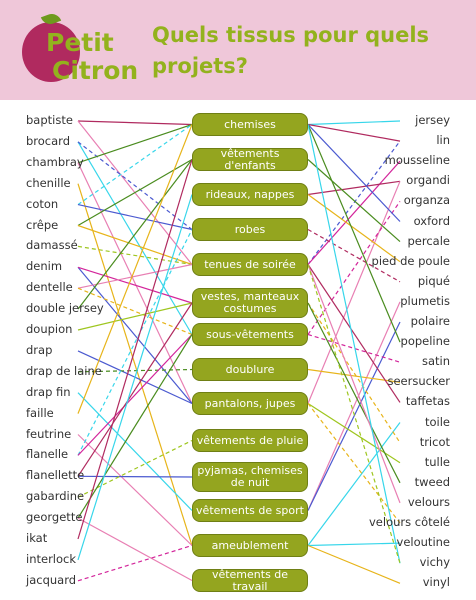  What do you see at coordinates (51, 558) in the screenshot?
I see `fabric-label-interlock: interlock` at bounding box center [51, 558].